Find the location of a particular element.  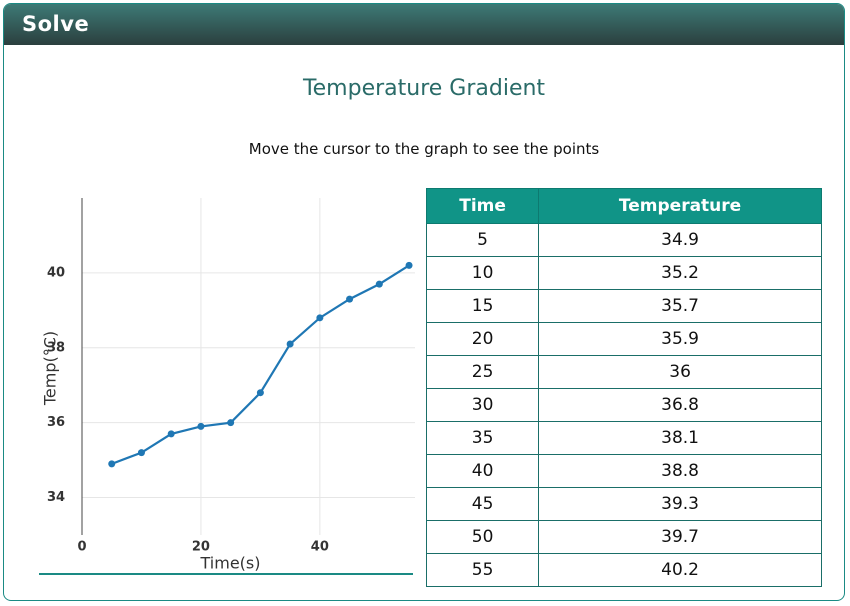

table-row: 45 39.3 is located at coordinates (623, 504).